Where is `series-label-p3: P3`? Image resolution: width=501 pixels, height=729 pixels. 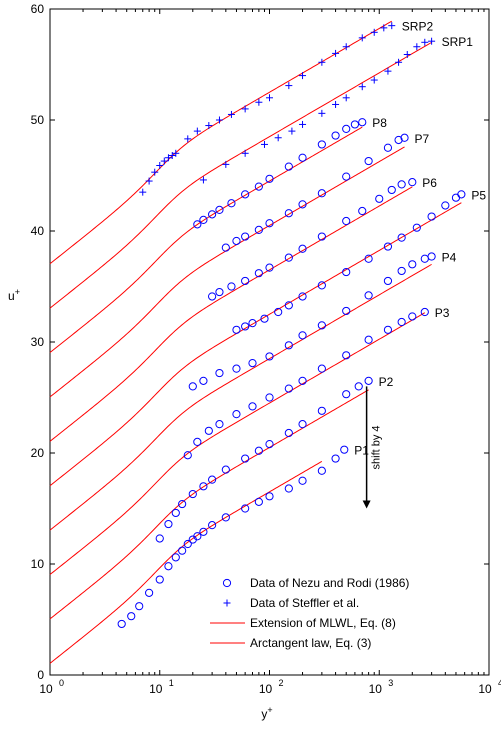 series-label-p3: P3 is located at coordinates (442, 313).